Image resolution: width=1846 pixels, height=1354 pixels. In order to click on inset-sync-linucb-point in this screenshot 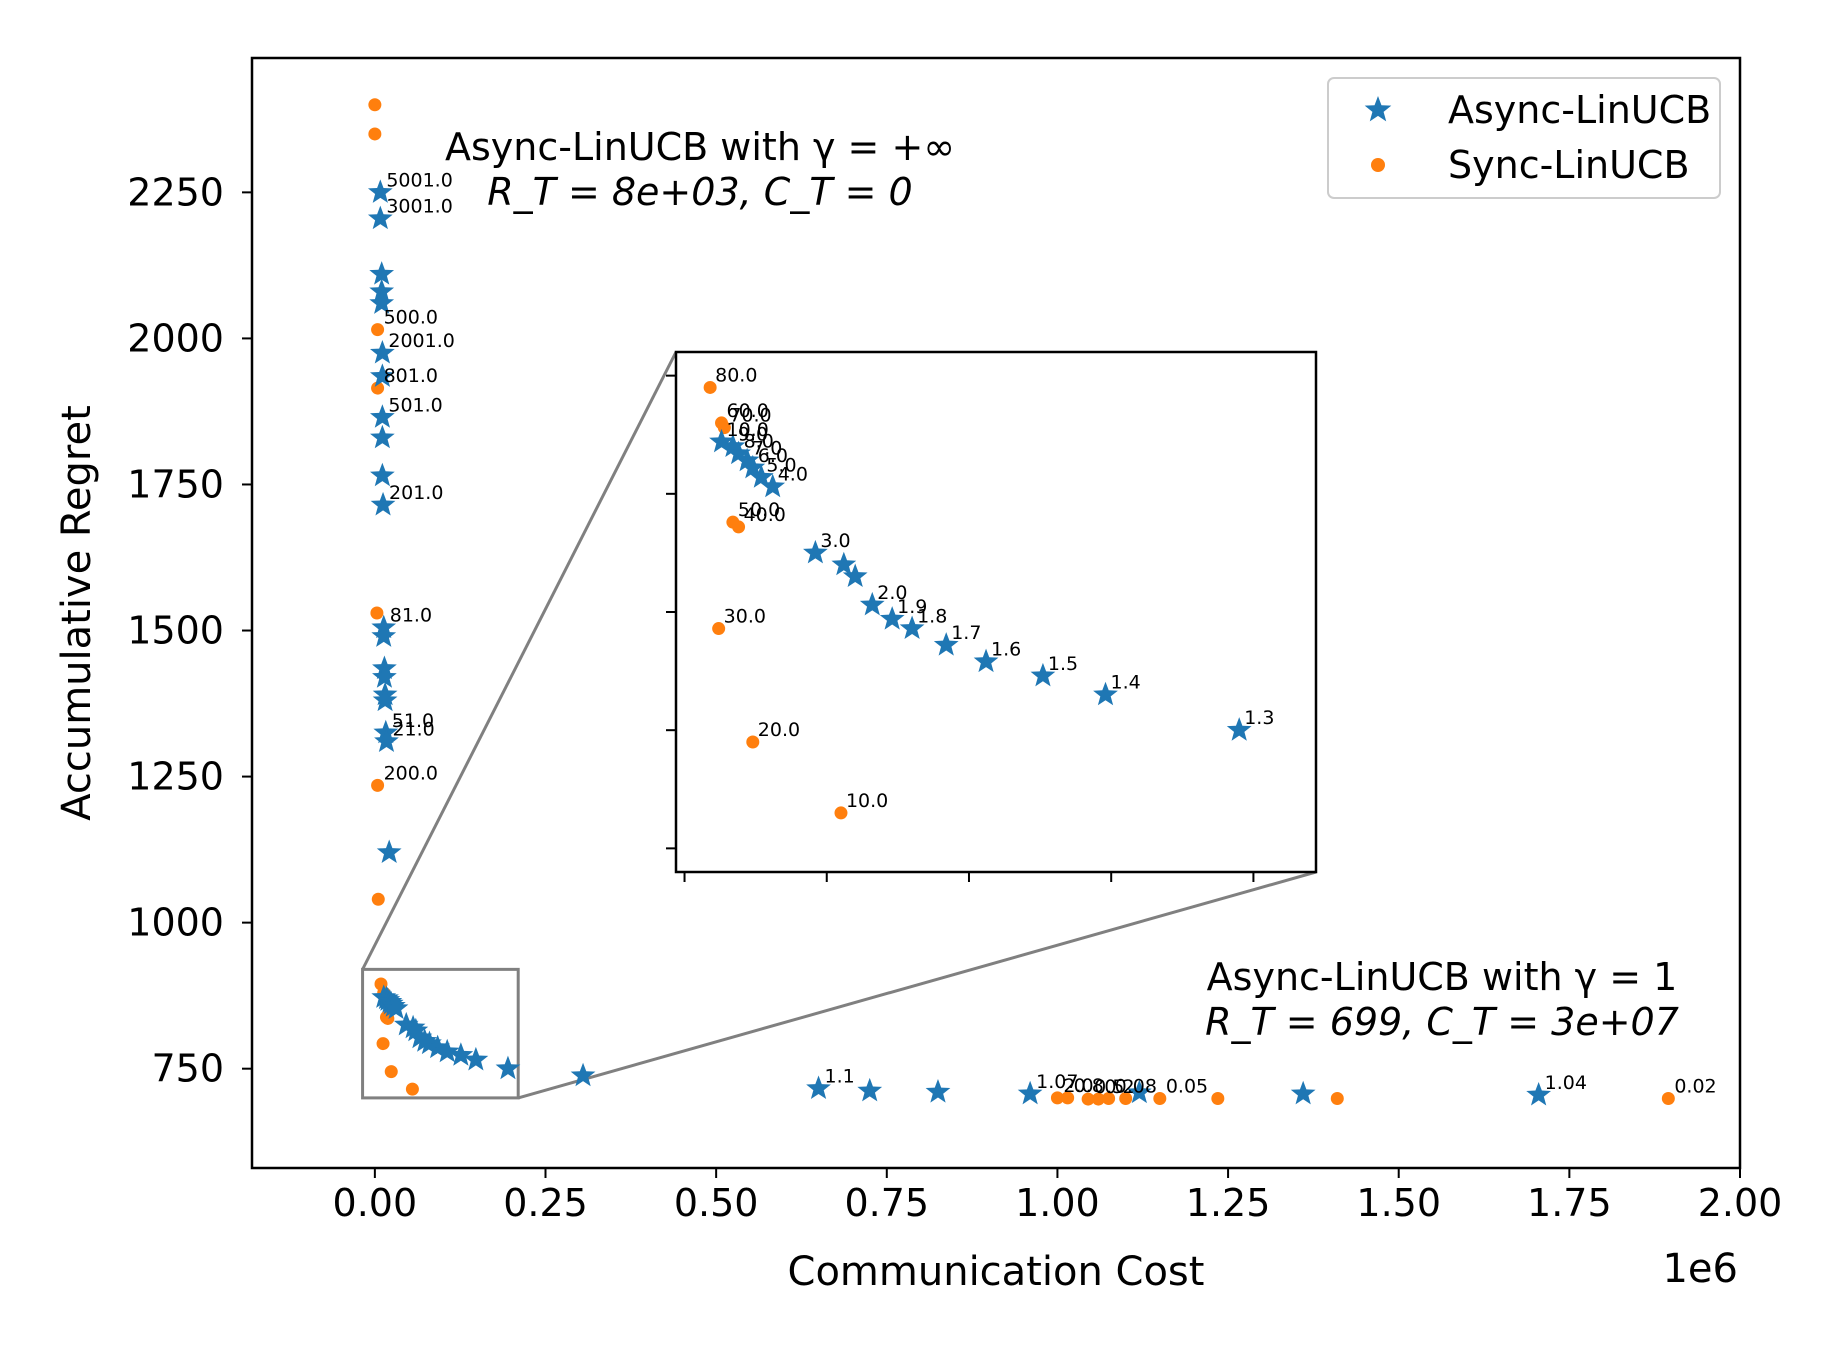, I will do `click(739, 527)`.